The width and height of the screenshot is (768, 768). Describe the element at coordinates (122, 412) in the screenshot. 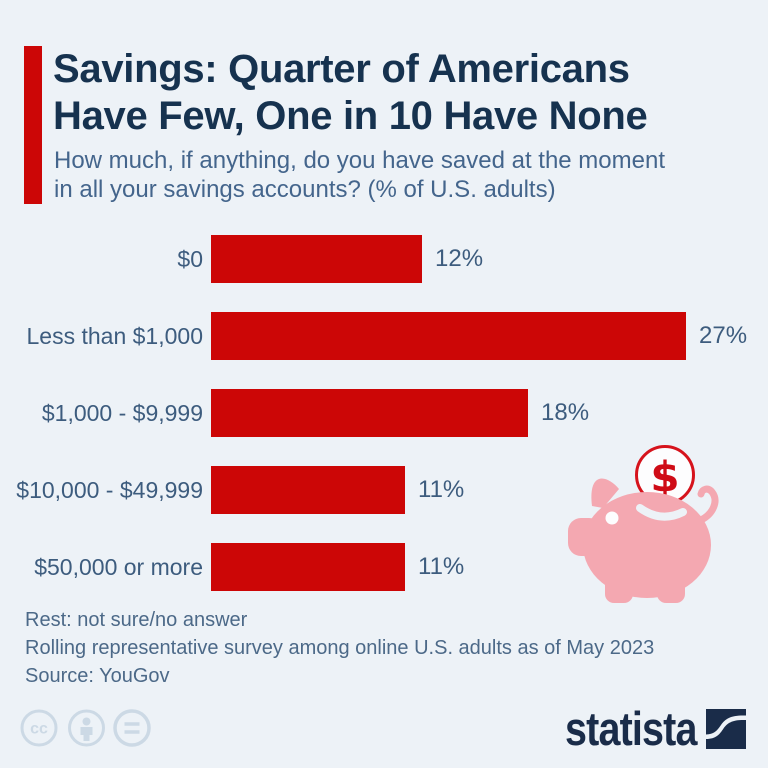

I see `category-label: $1,000 - $9,999` at that location.